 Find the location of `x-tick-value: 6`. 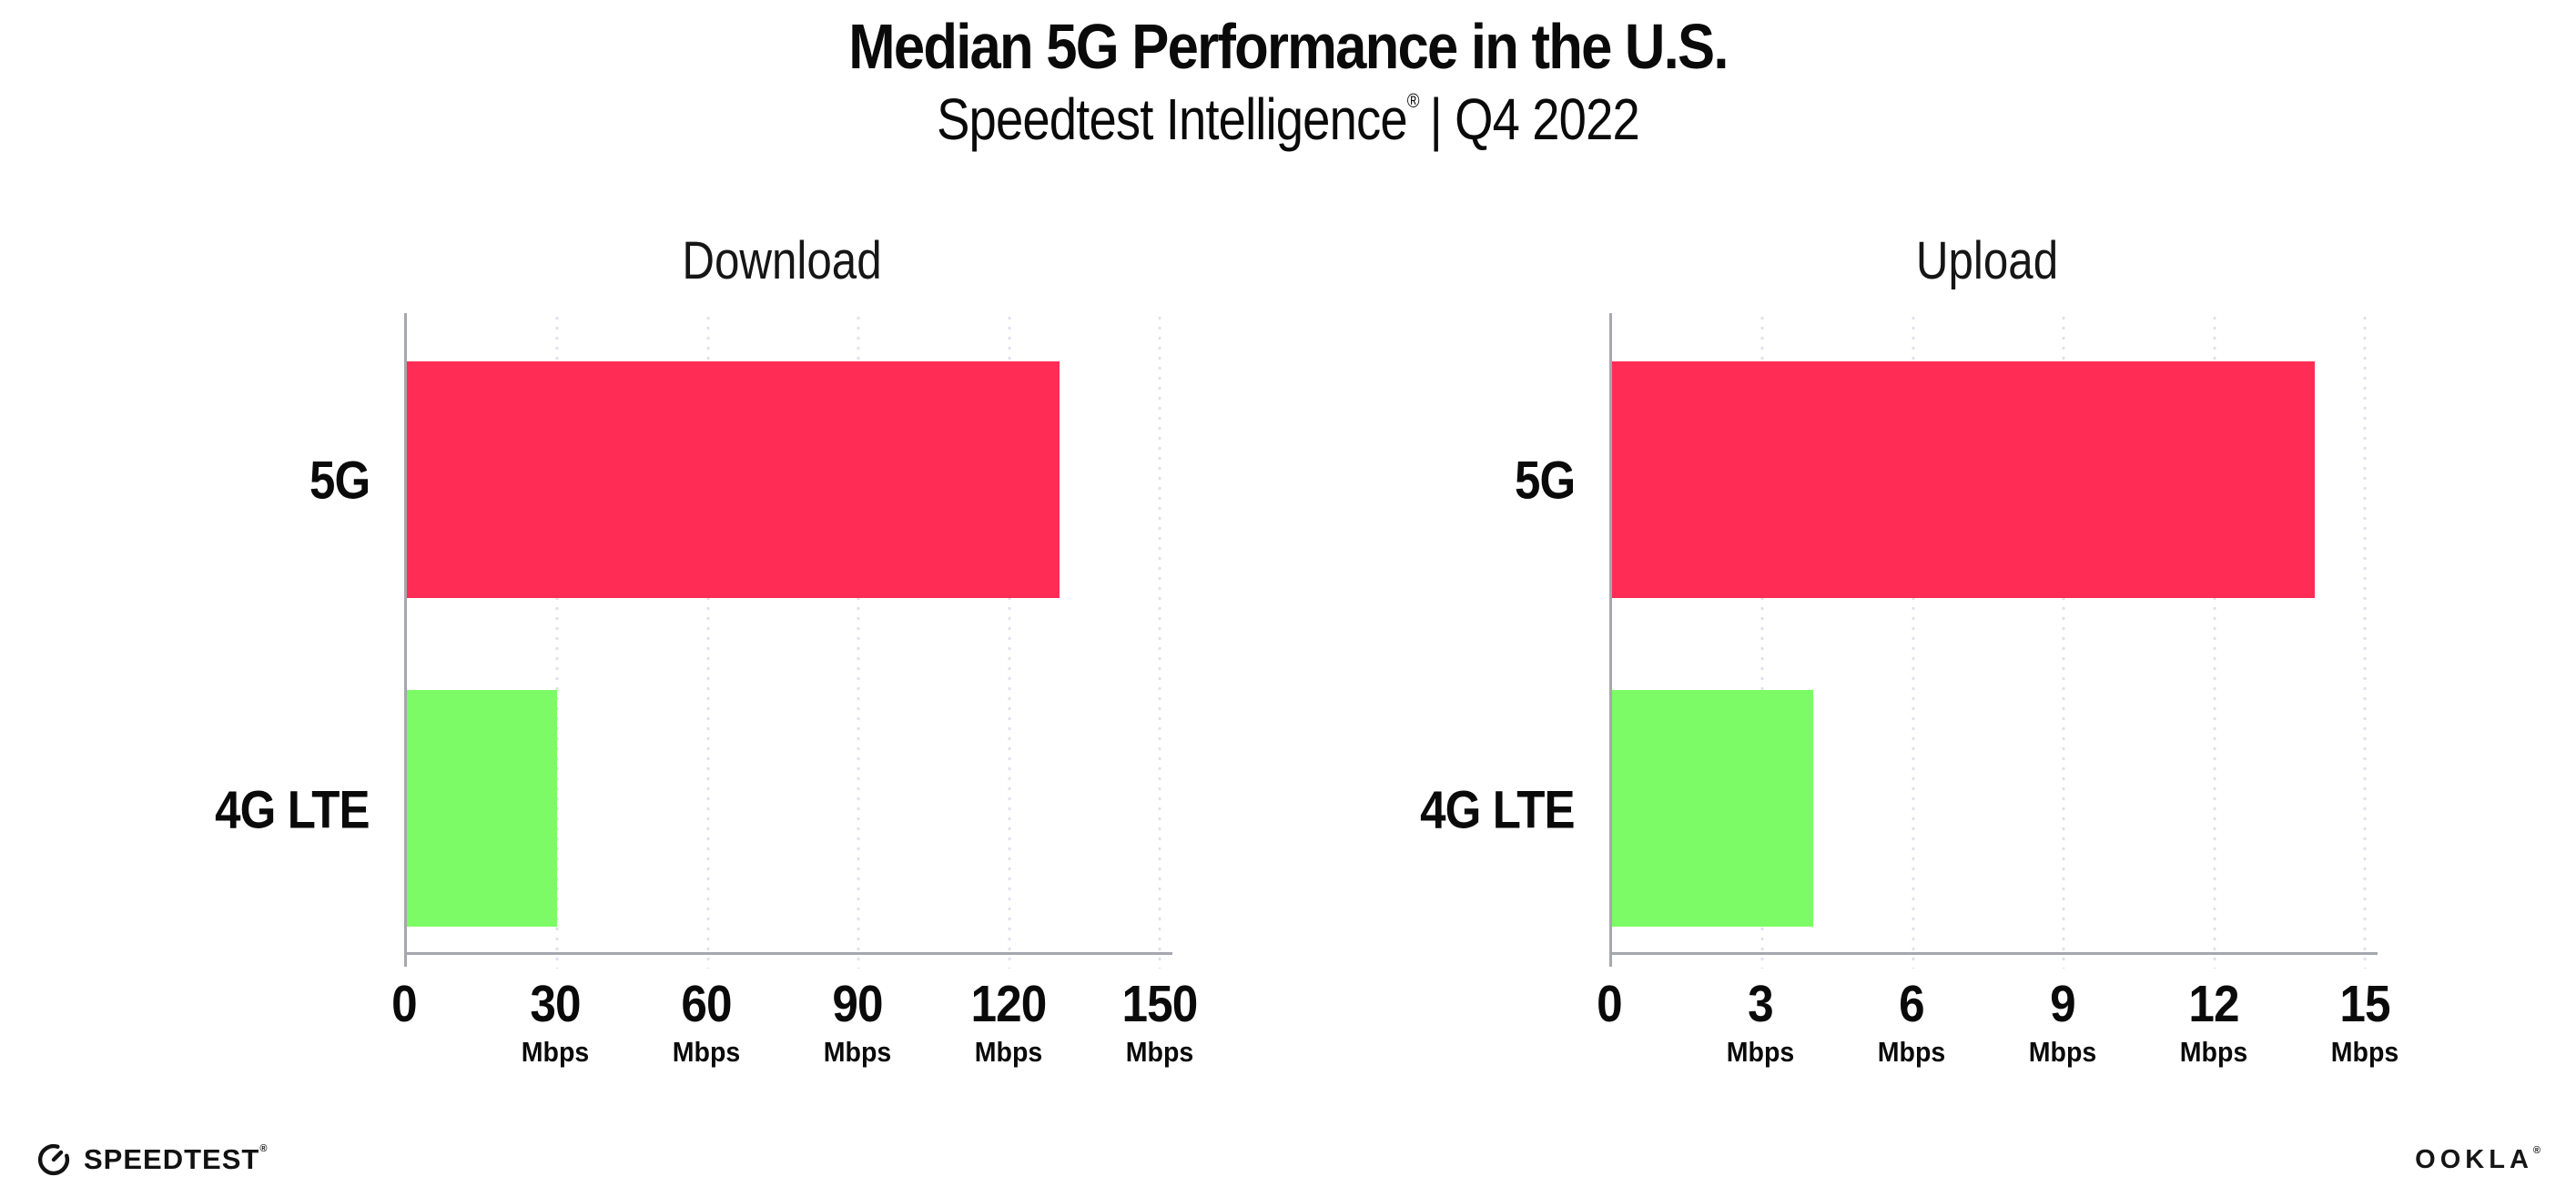

x-tick-value: 6 is located at coordinates (1912, 1005).